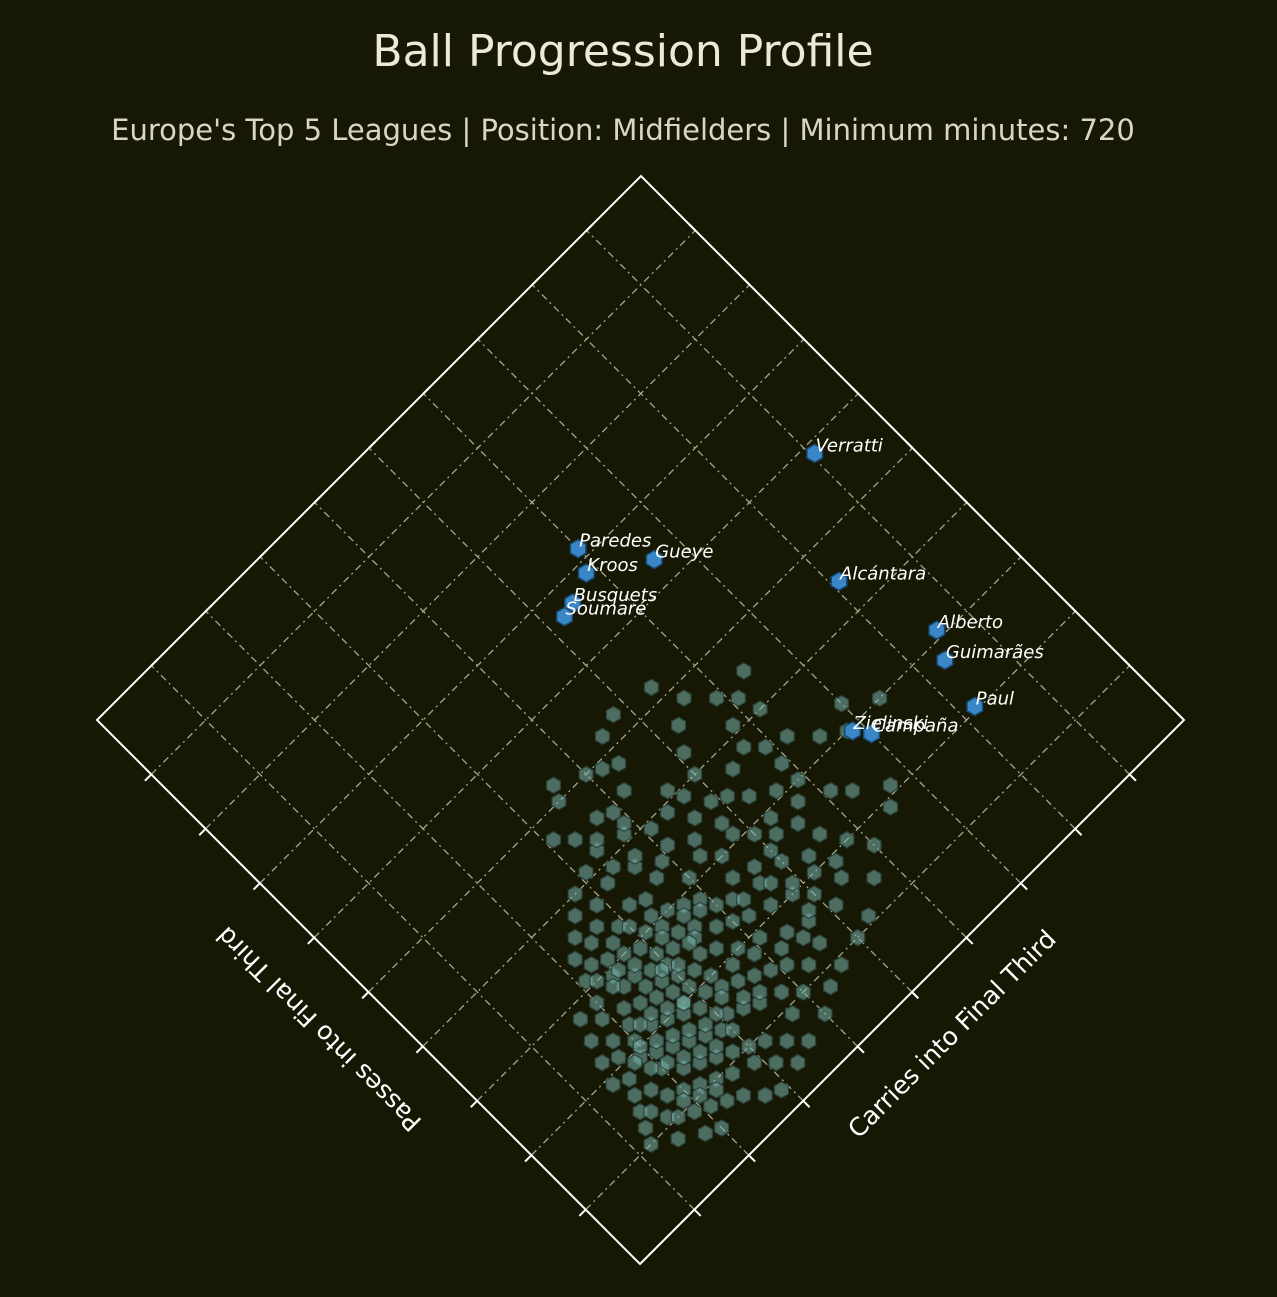  What do you see at coordinates (970, 622) in the screenshot?
I see `player-label: Alberto` at bounding box center [970, 622].